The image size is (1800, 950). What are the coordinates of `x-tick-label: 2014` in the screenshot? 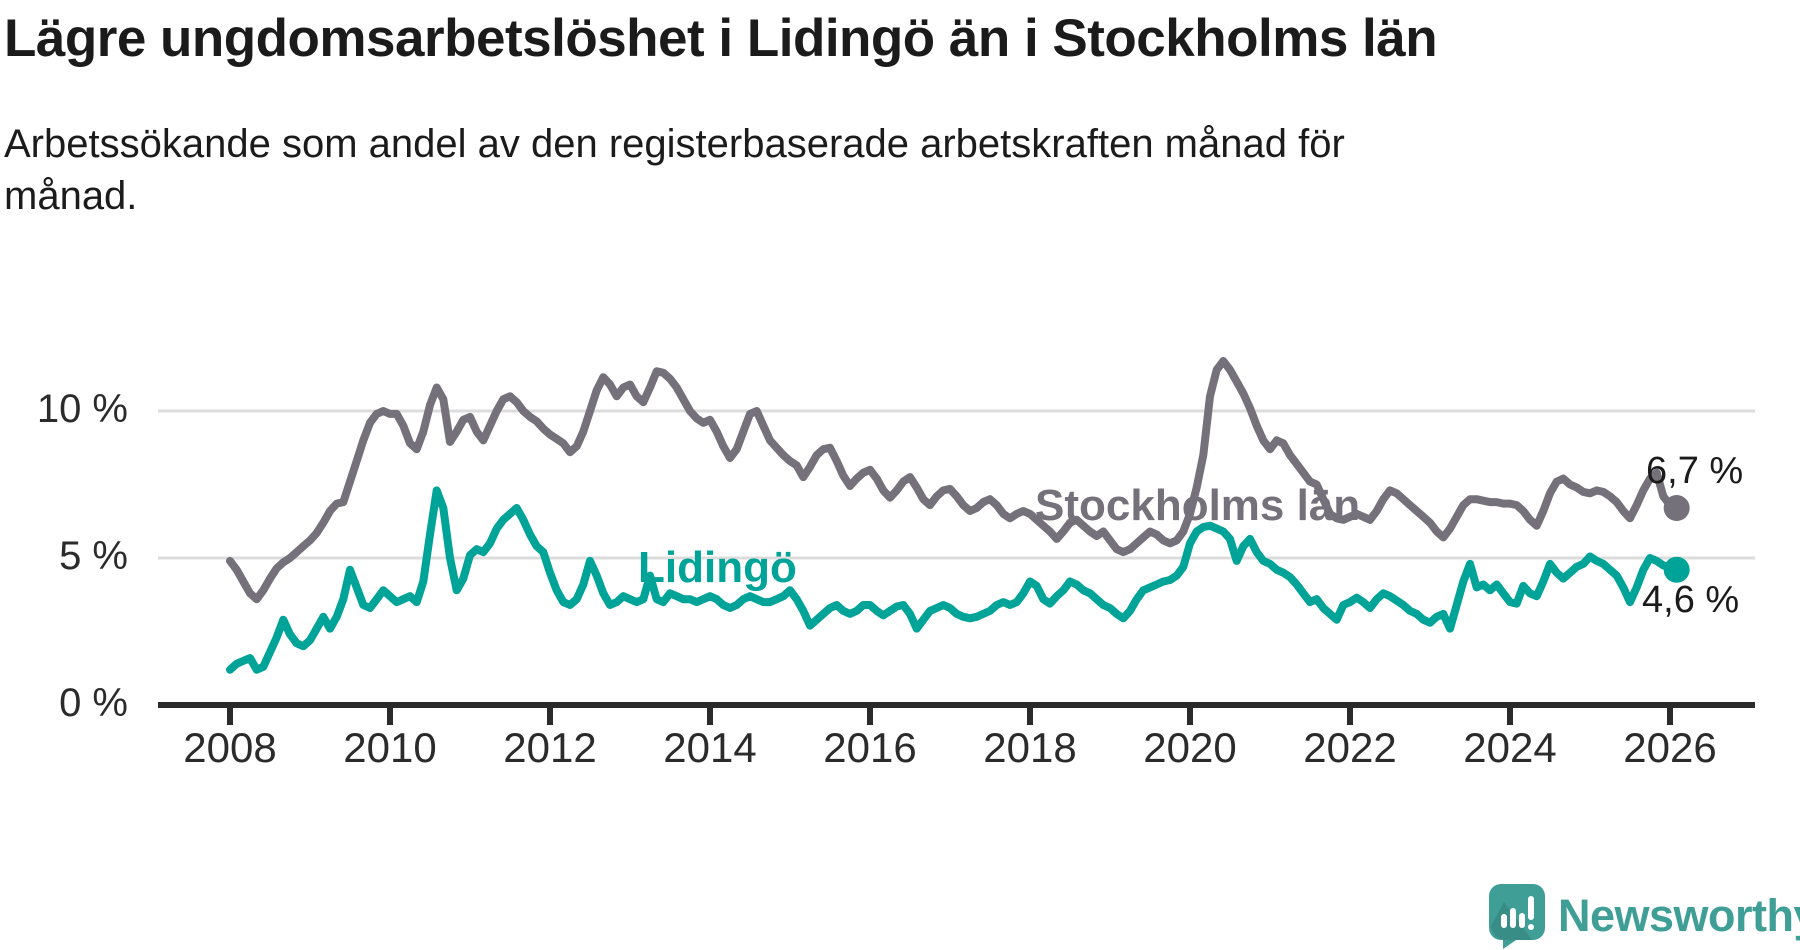 It's located at (710, 747).